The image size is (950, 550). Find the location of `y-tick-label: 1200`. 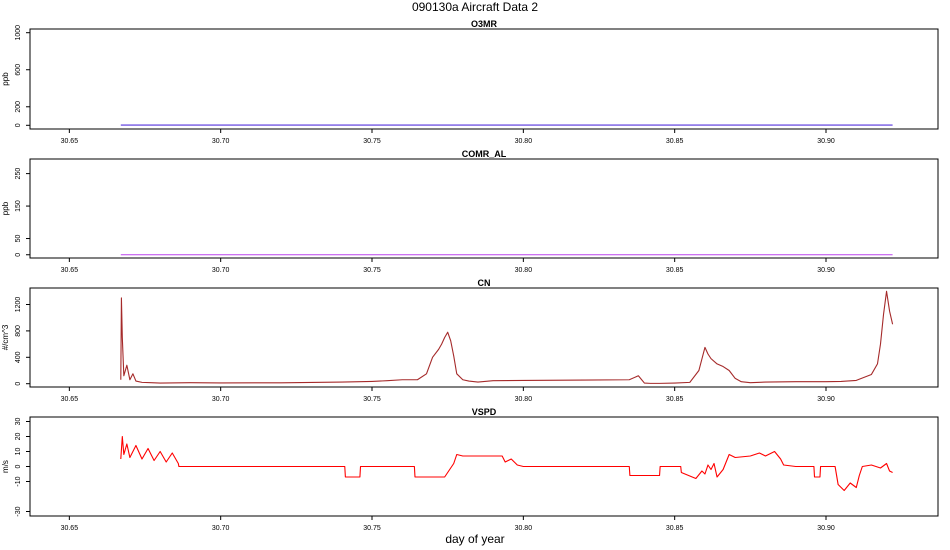

y-tick-label: 1200 is located at coordinates (18, 305).